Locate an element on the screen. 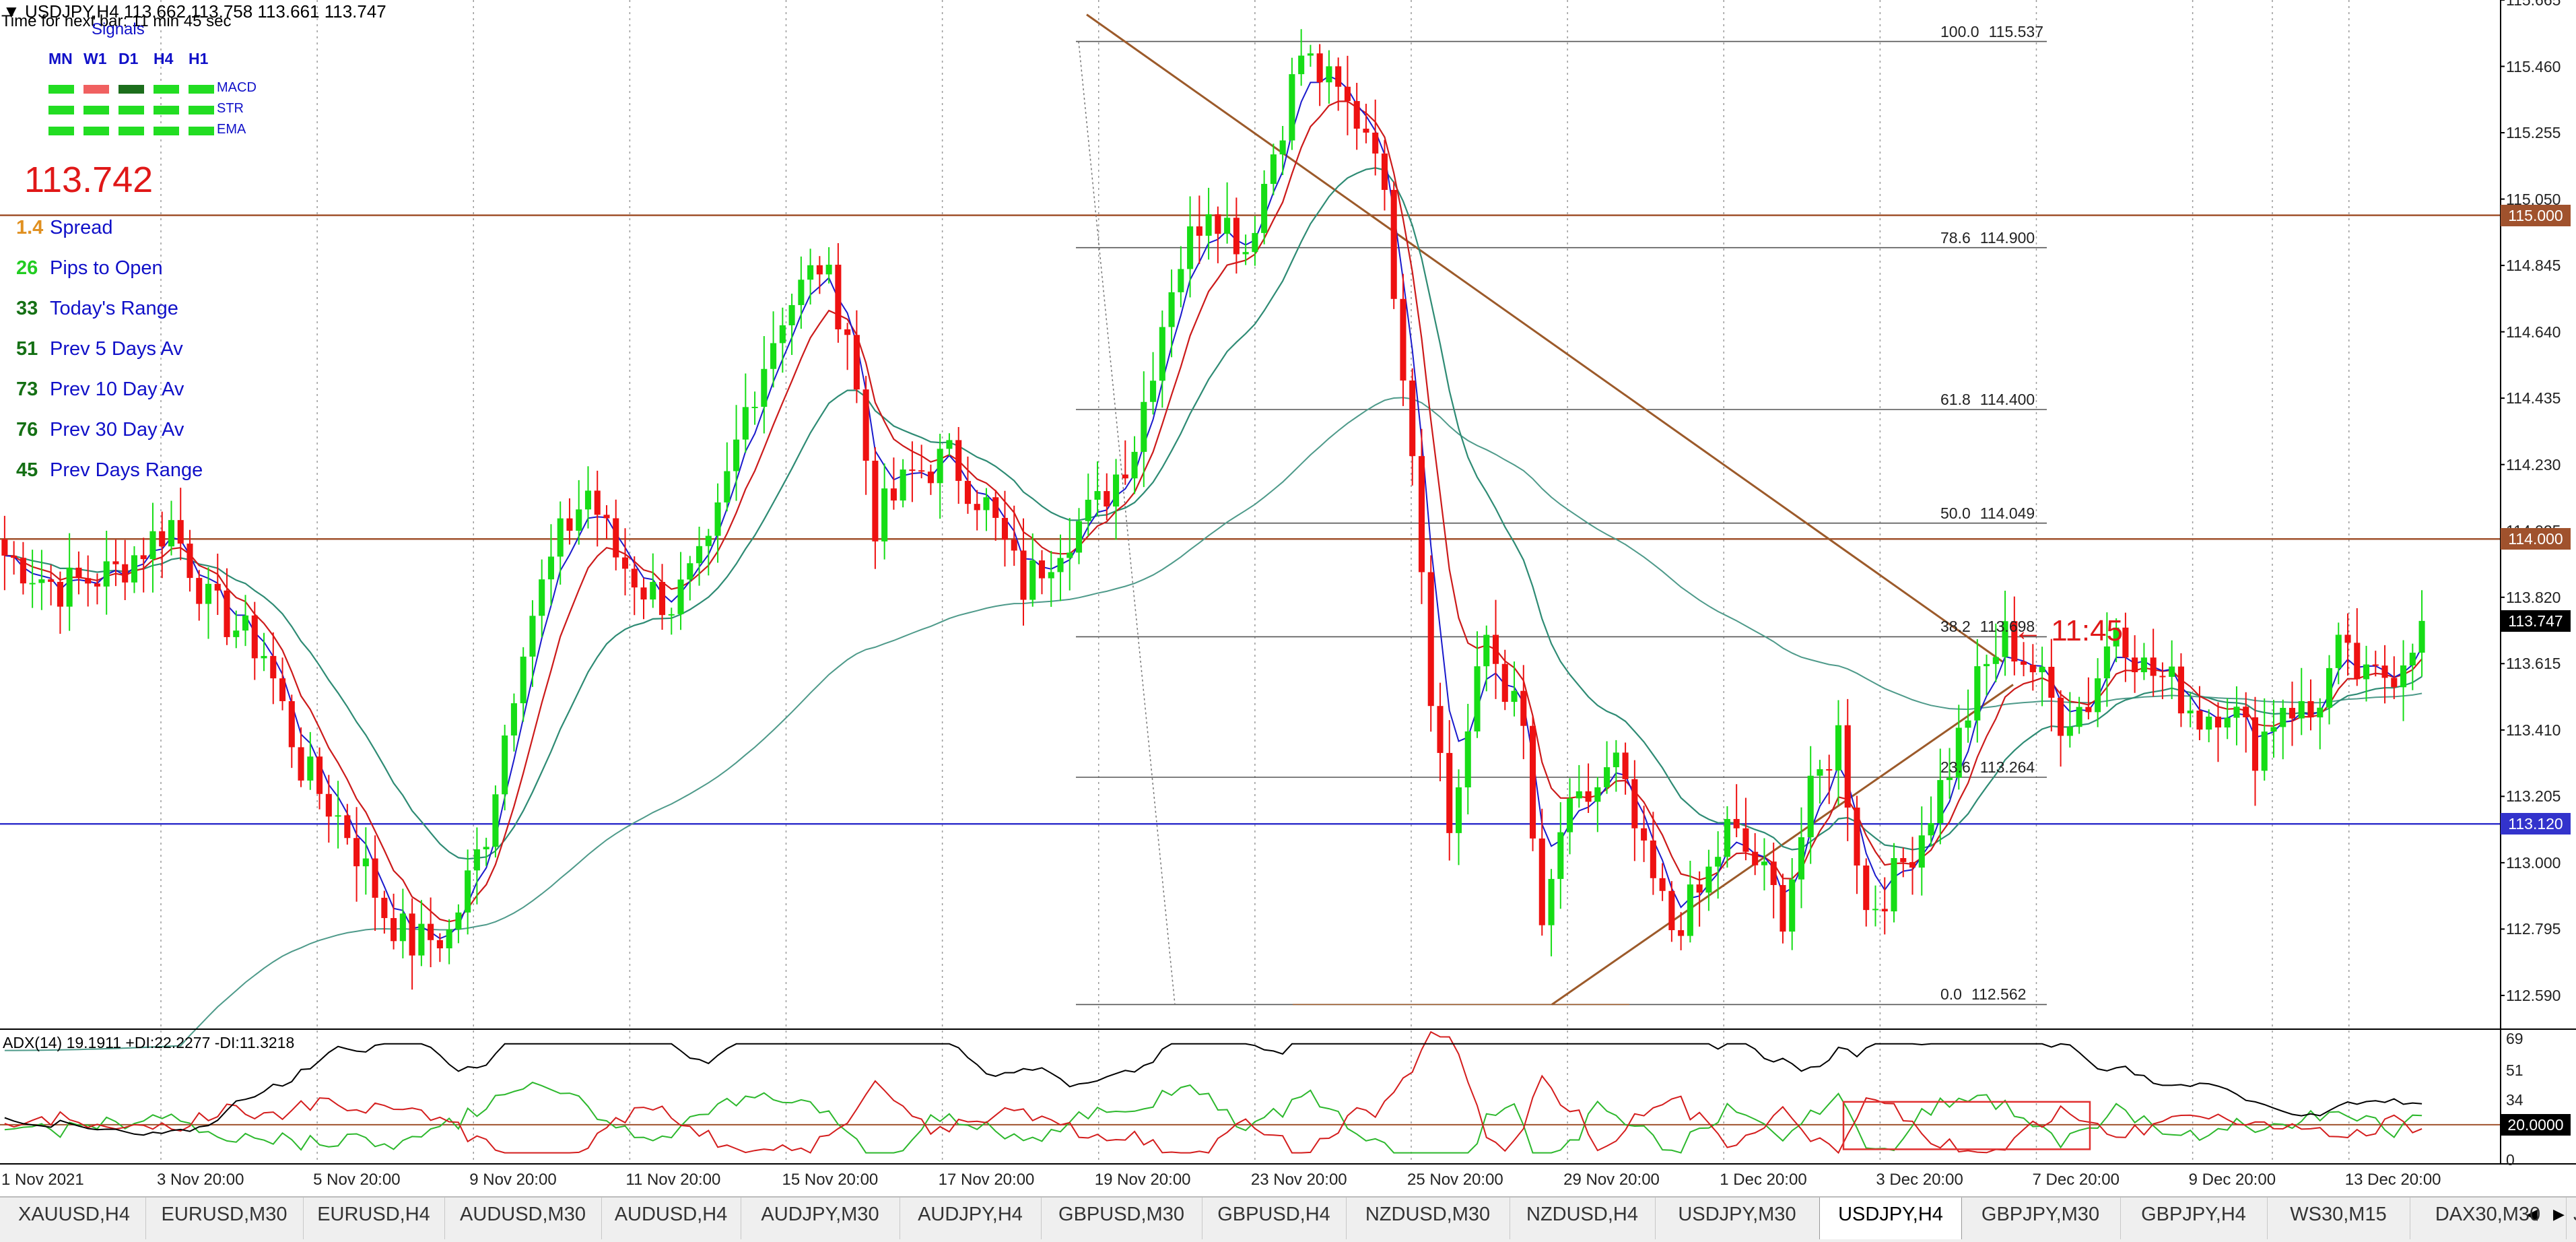 The width and height of the screenshot is (2576, 1242). current-price-display: 113.742 is located at coordinates (89, 180).